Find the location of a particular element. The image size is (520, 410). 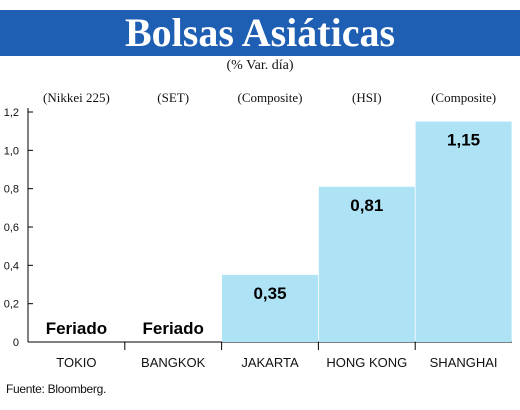

chart-title: Bolsas Asiáticas is located at coordinates (260, 32).